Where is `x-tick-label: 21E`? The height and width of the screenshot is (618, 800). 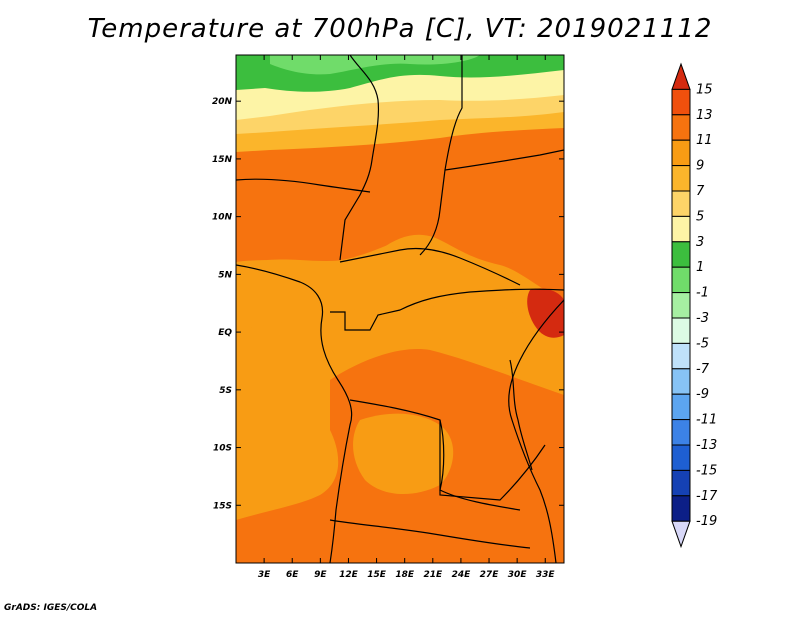 x-tick-label: 21E is located at coordinates (433, 575).